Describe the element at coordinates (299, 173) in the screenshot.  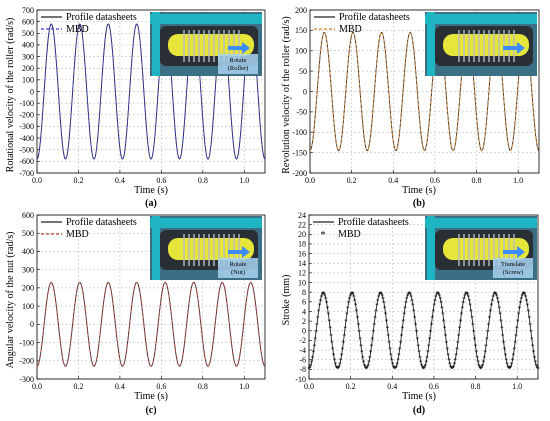
I see `panel-b-ytick-0: -200` at that location.